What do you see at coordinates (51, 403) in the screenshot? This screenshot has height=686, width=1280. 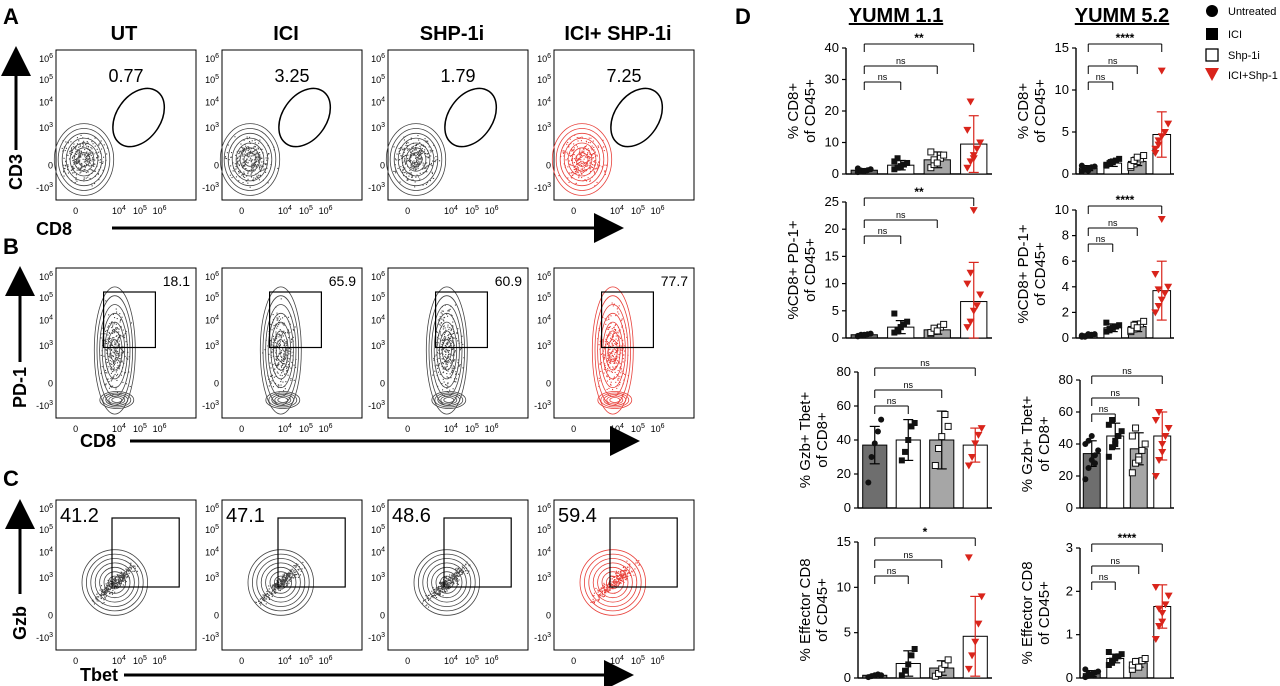 I see `flow-tick-exponent: 3` at bounding box center [51, 403].